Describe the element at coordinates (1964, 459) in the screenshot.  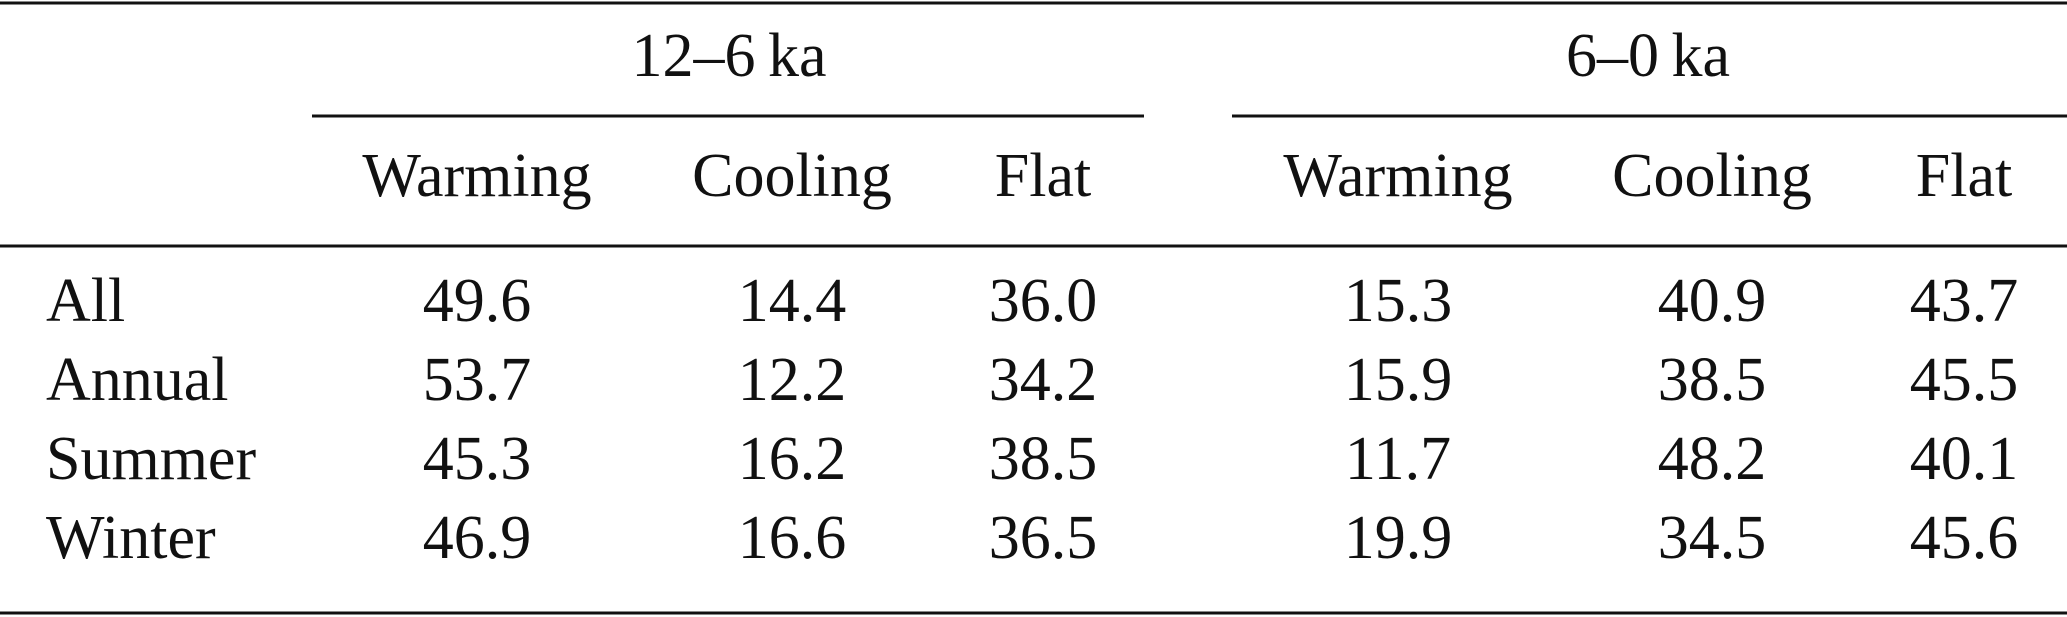
I see `cell: 40.1` at that location.